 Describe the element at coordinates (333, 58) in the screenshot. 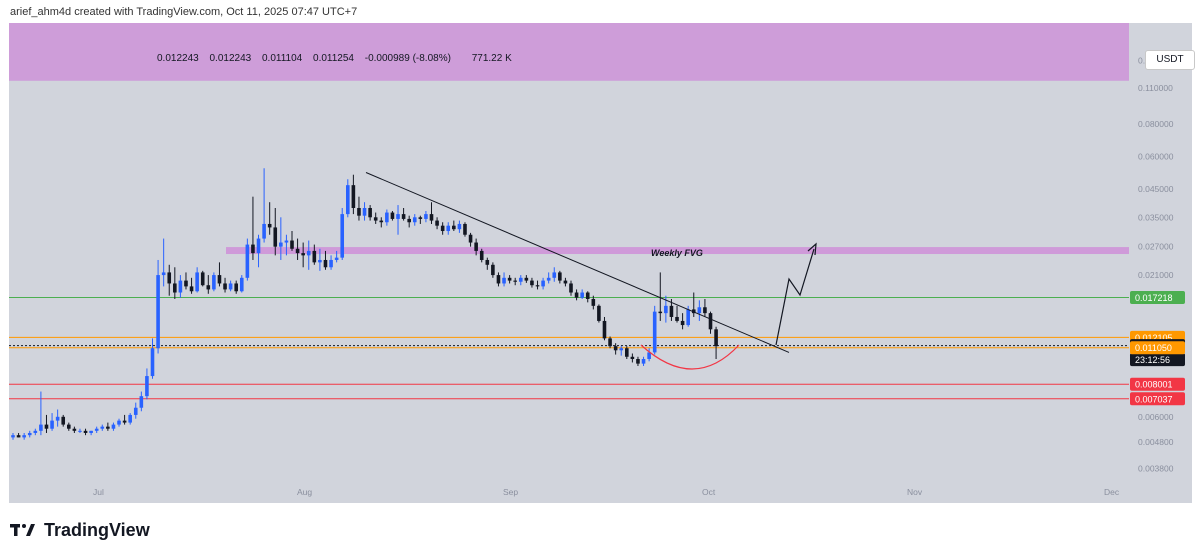

I see `ohlc-close: 0.011254` at that location.